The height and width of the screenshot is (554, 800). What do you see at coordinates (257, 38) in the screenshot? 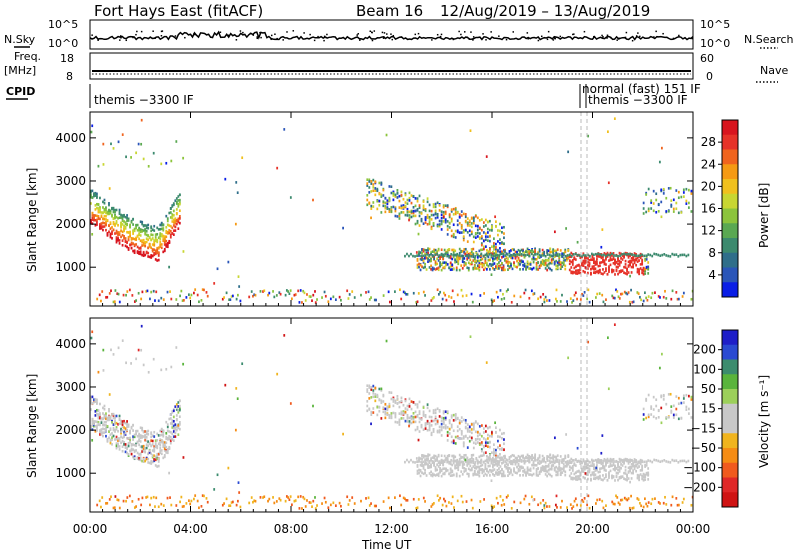
I see `noise-search-dot` at bounding box center [257, 38].